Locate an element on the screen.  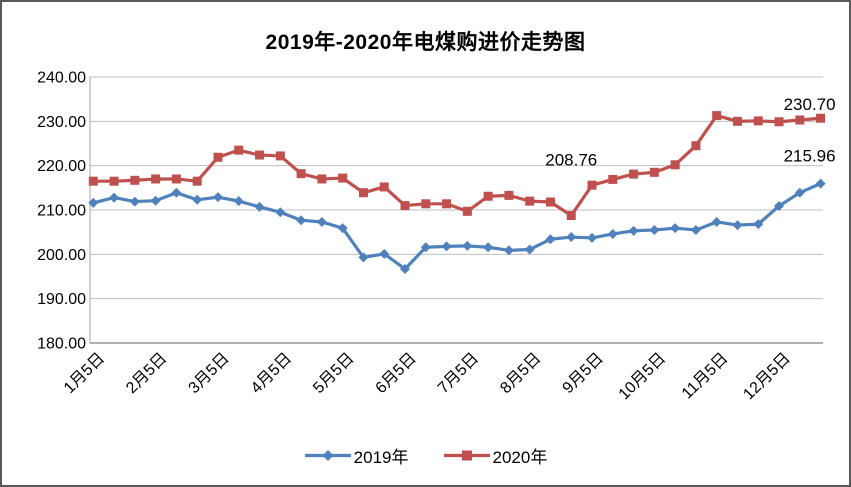
legend-item-2020: 2020年 is located at coordinates (495, 455).